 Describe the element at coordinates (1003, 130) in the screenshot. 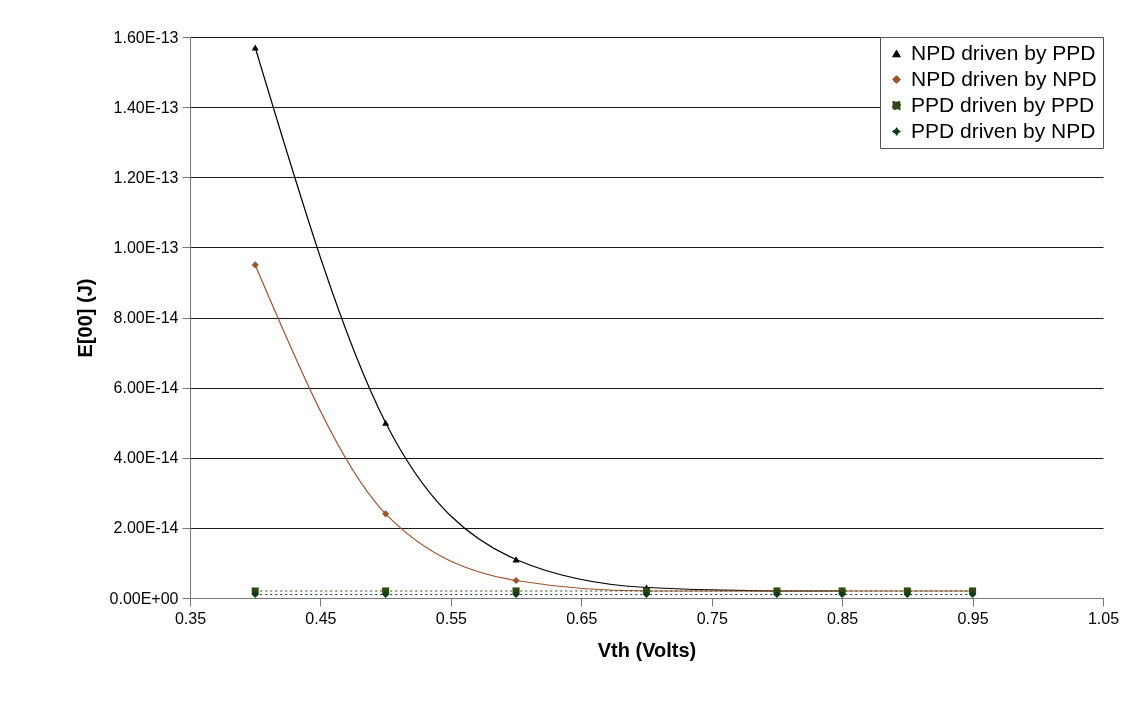

I see `legend-label: PPD driven by NPD` at that location.